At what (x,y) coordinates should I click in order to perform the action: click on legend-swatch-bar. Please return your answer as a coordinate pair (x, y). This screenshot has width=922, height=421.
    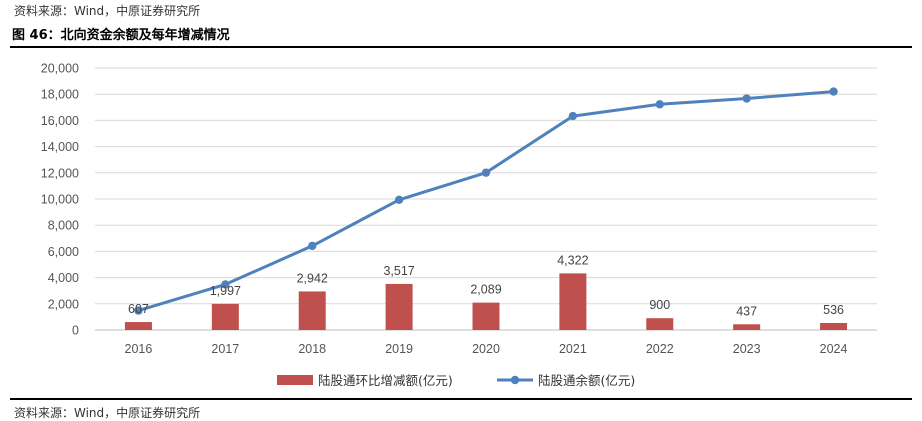
    Looking at the image, I should click on (295, 380).